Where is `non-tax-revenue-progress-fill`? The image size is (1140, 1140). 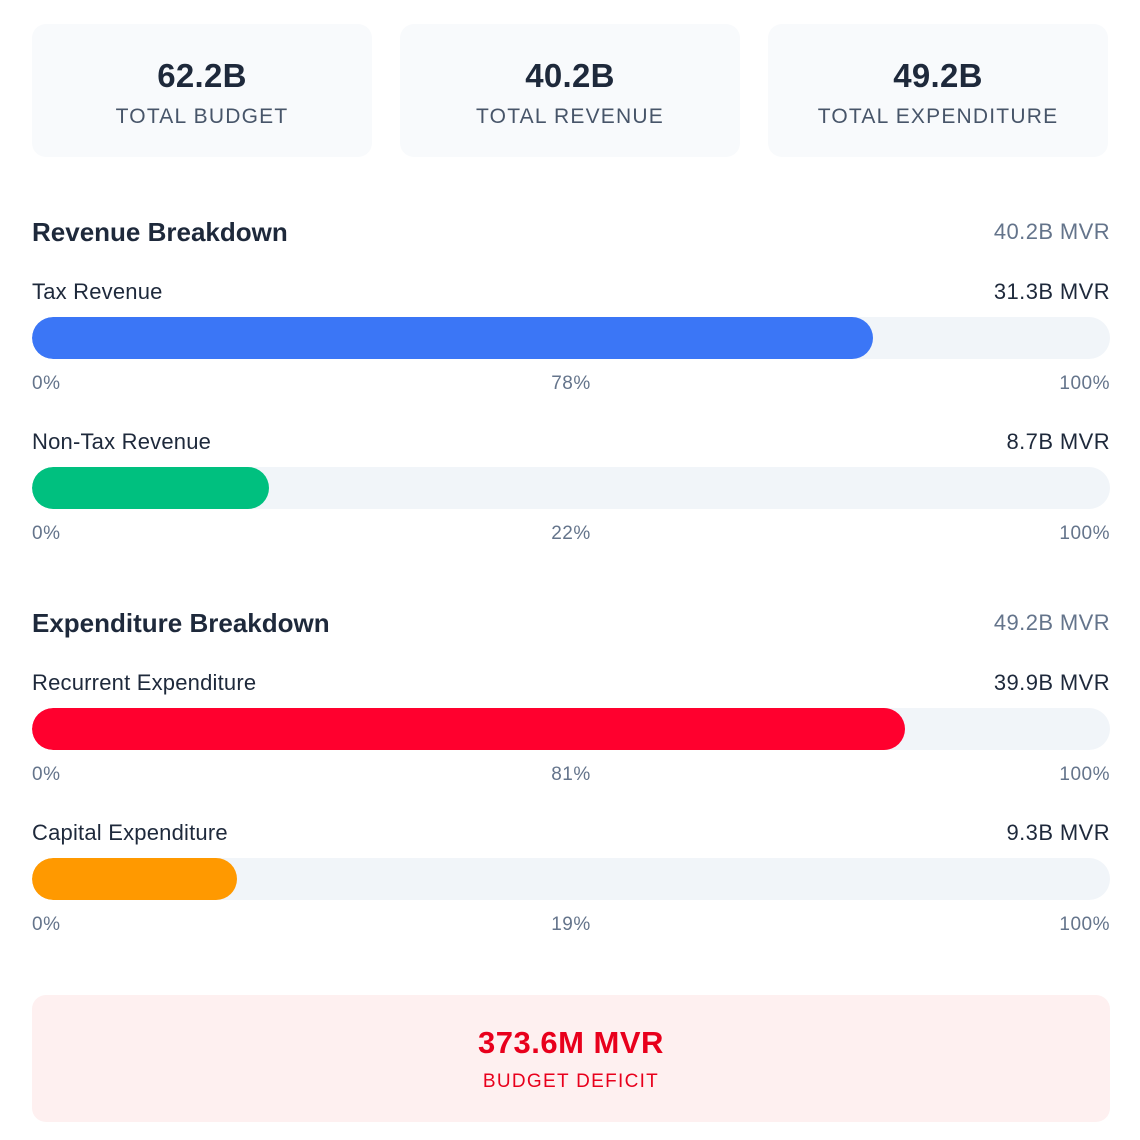 non-tax-revenue-progress-fill is located at coordinates (151, 488).